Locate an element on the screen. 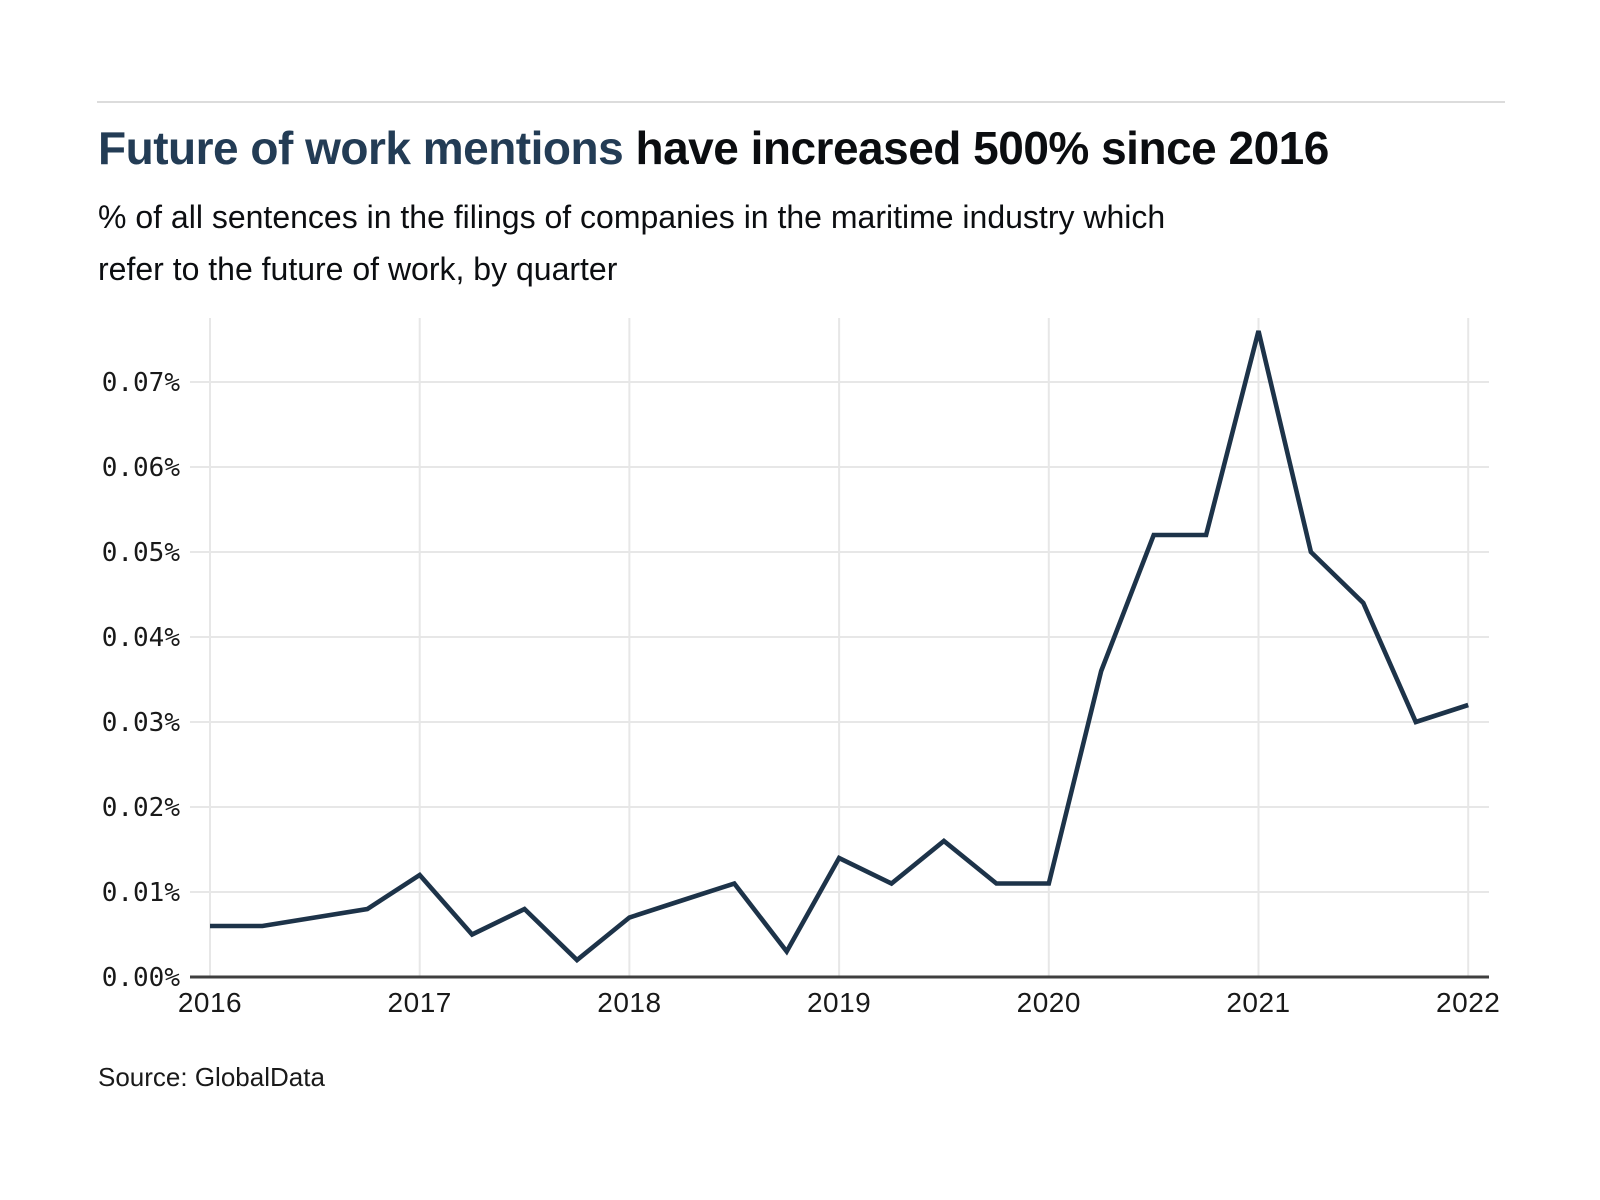  y-tick-label: 0.07% is located at coordinates (141, 383).